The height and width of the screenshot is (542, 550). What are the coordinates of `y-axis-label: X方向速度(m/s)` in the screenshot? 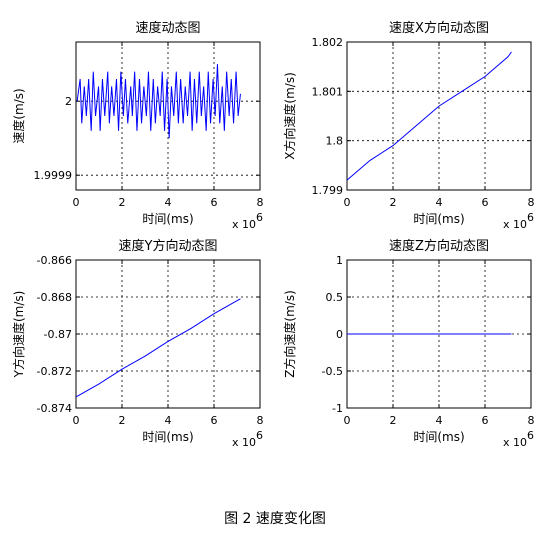 It's located at (289, 116).